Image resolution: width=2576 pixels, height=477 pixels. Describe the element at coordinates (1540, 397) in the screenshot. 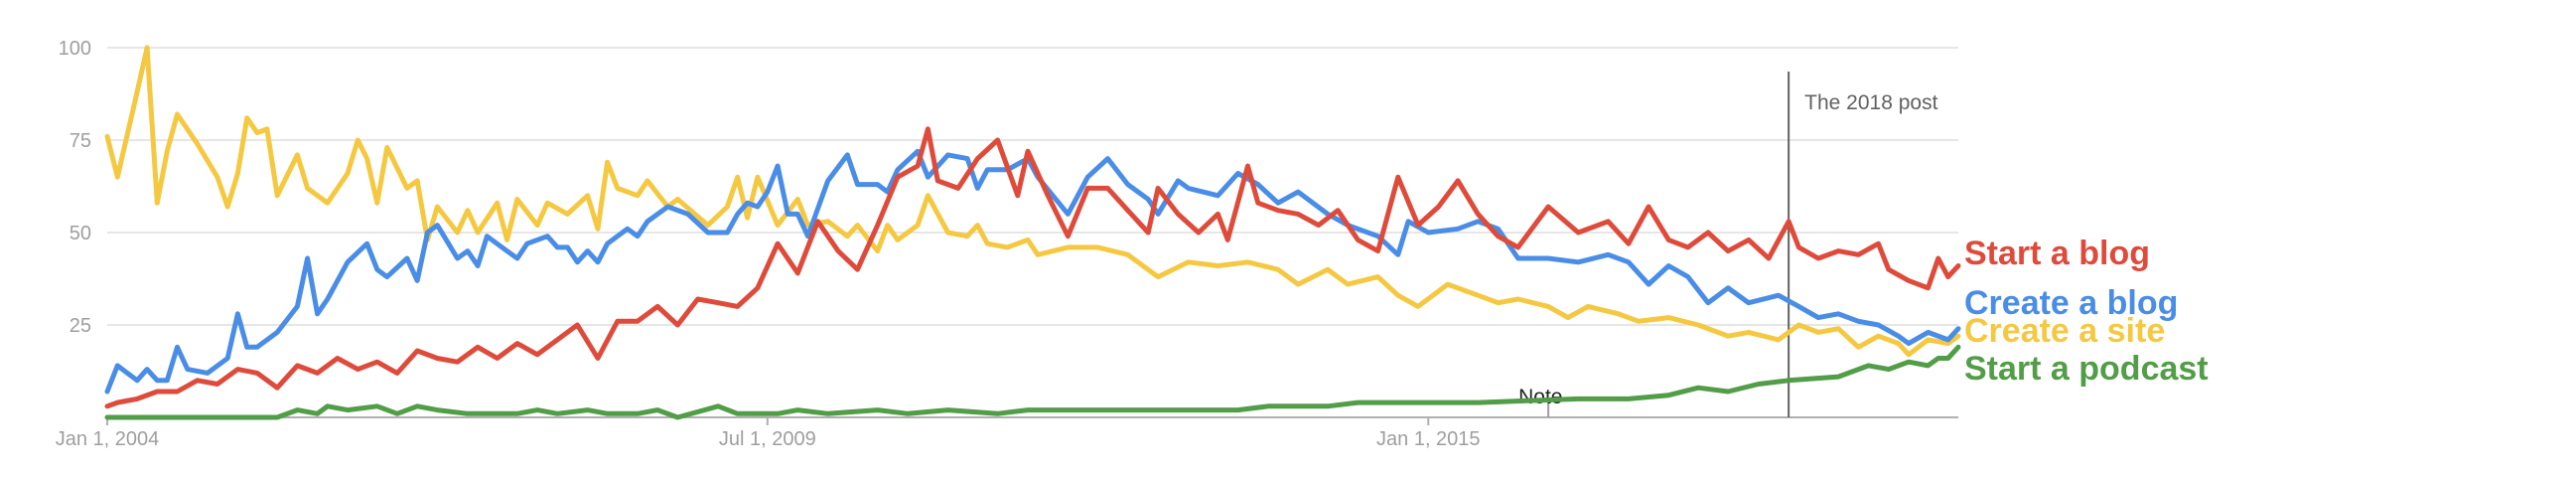

I see `annotation-label-note: Note` at that location.